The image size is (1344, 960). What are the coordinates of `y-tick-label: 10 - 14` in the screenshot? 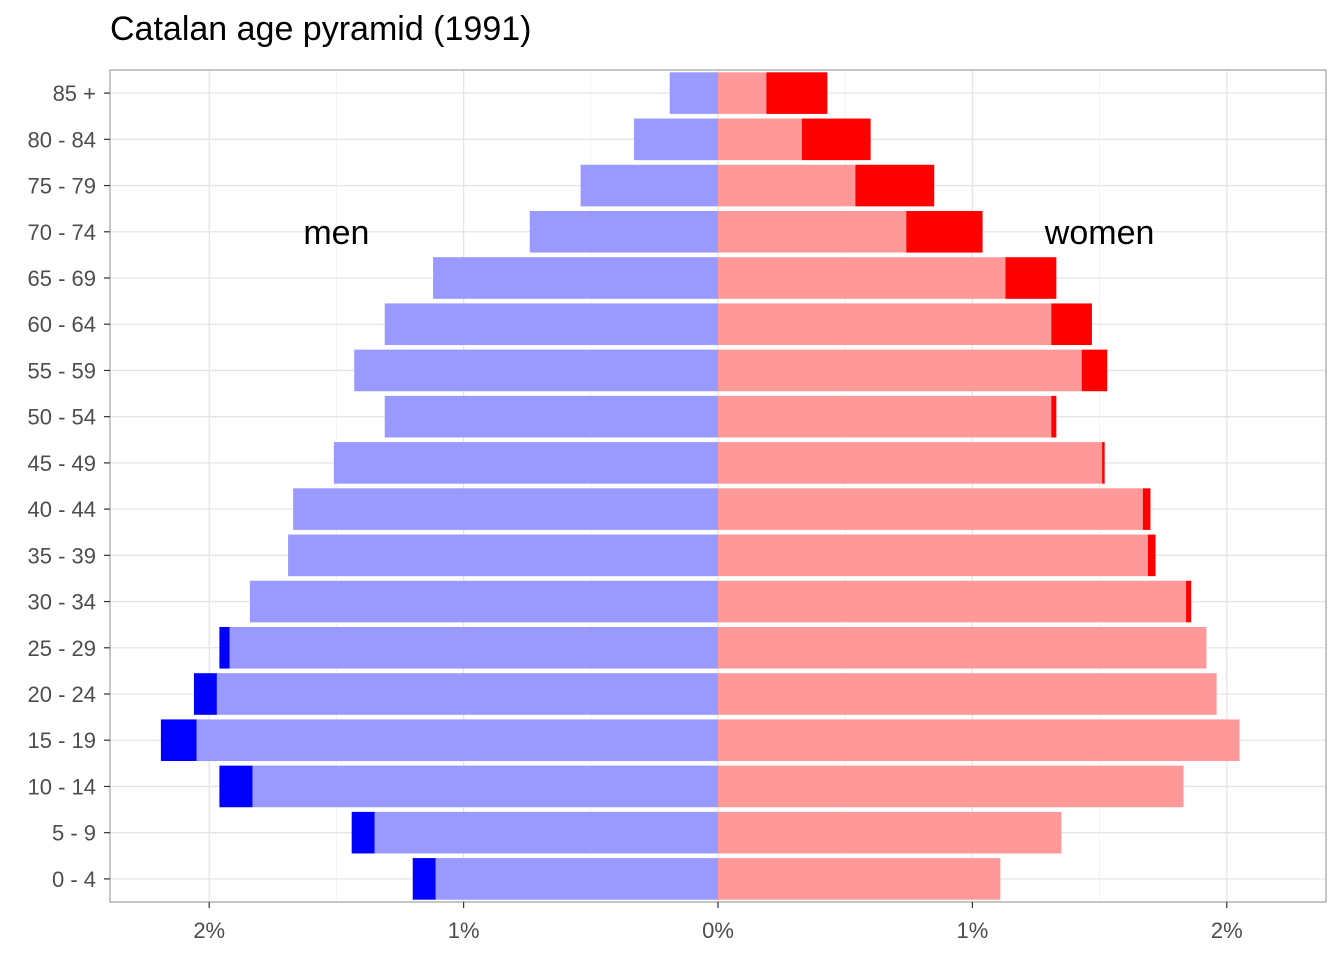 It's located at (62, 786).